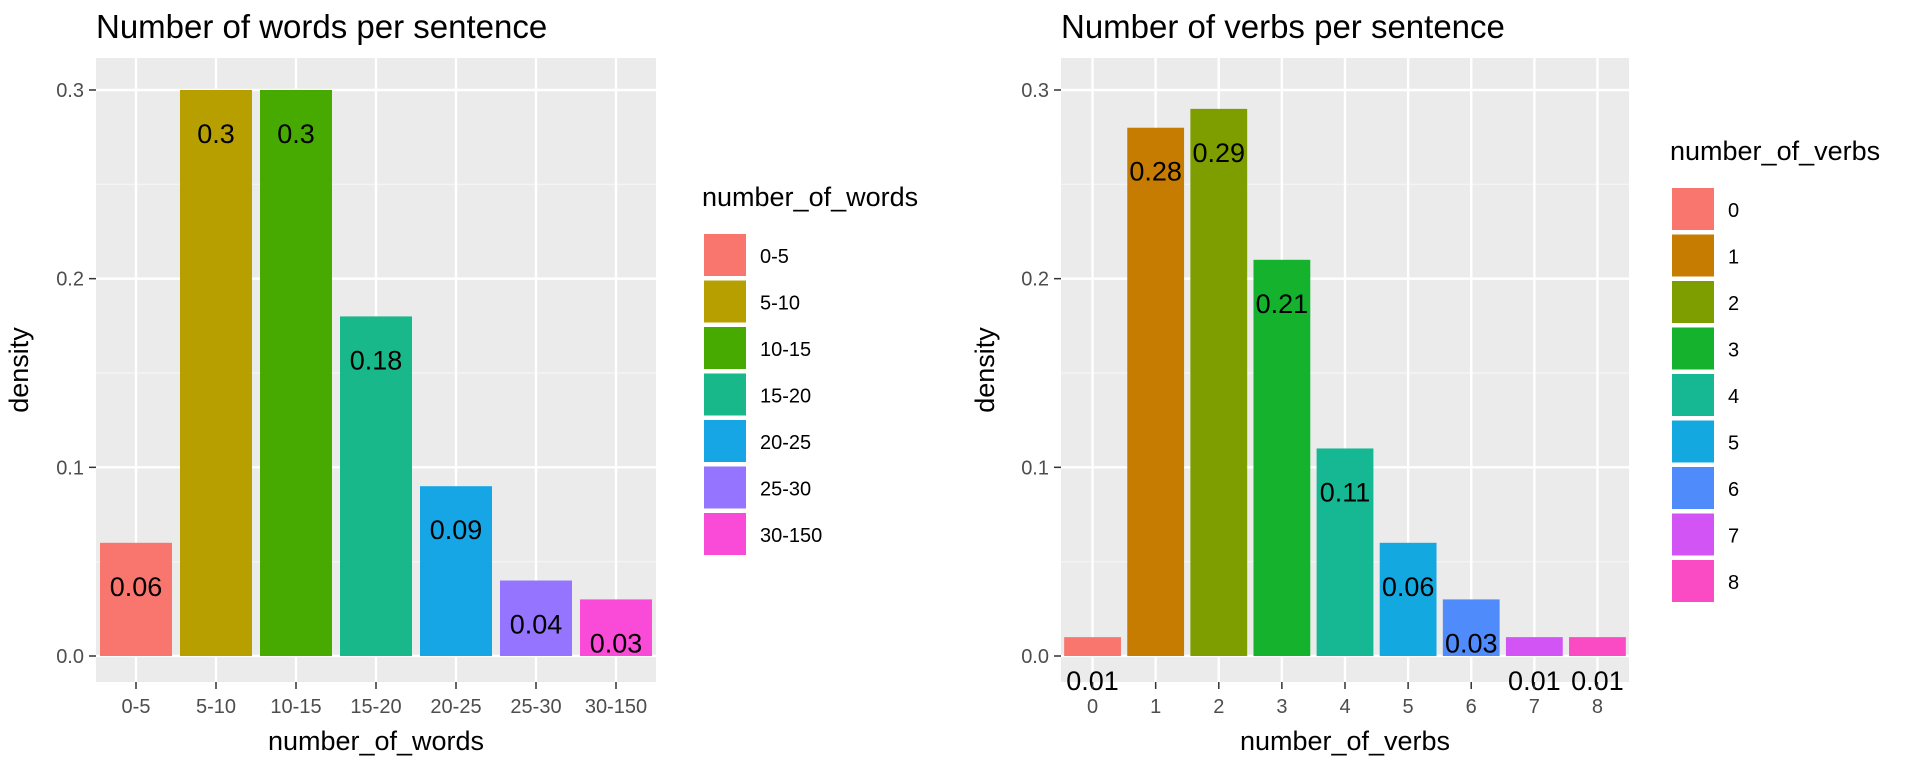 The width and height of the screenshot is (1920, 768). What do you see at coordinates (1471, 707) in the screenshot?
I see `x-tick-label: 6` at bounding box center [1471, 707].